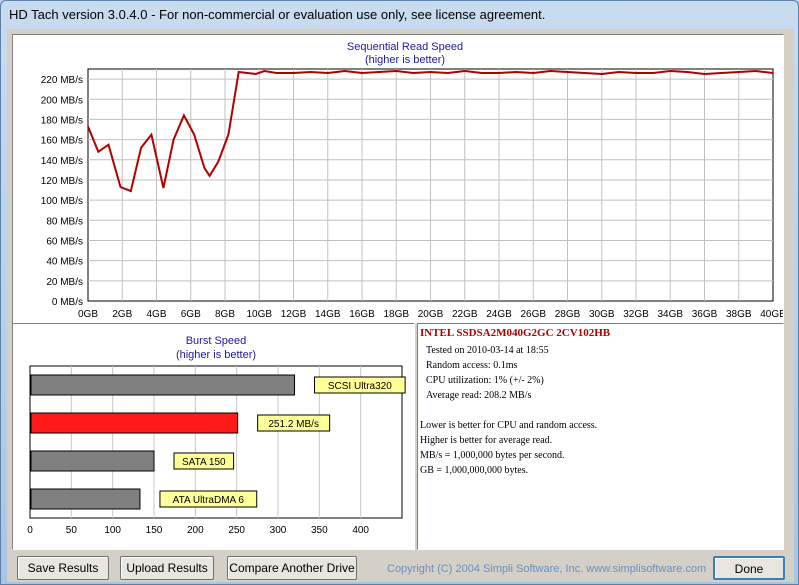  I want to click on drive-model: INTEL SSDSA2M040G2GC 2CV102HB, so click(515, 333).